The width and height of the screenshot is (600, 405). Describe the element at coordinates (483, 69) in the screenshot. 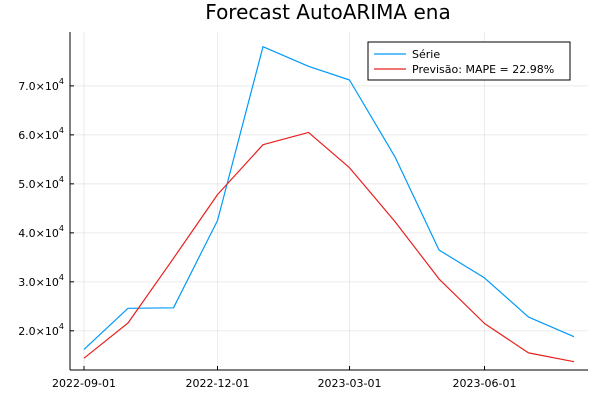

I see `legend-label: Previsão: MAPE = 22.98%` at that location.